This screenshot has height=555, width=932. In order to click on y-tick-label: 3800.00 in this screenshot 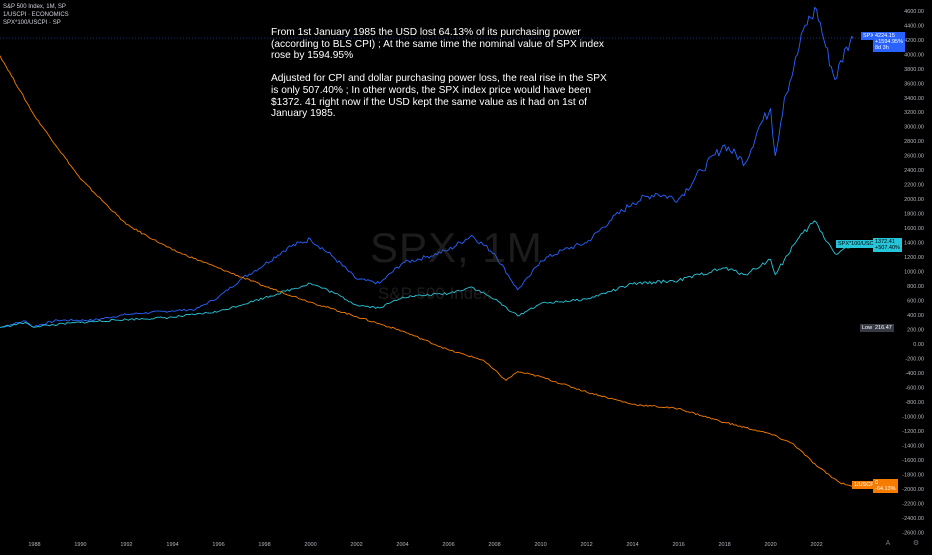, I will do `click(914, 70)`.